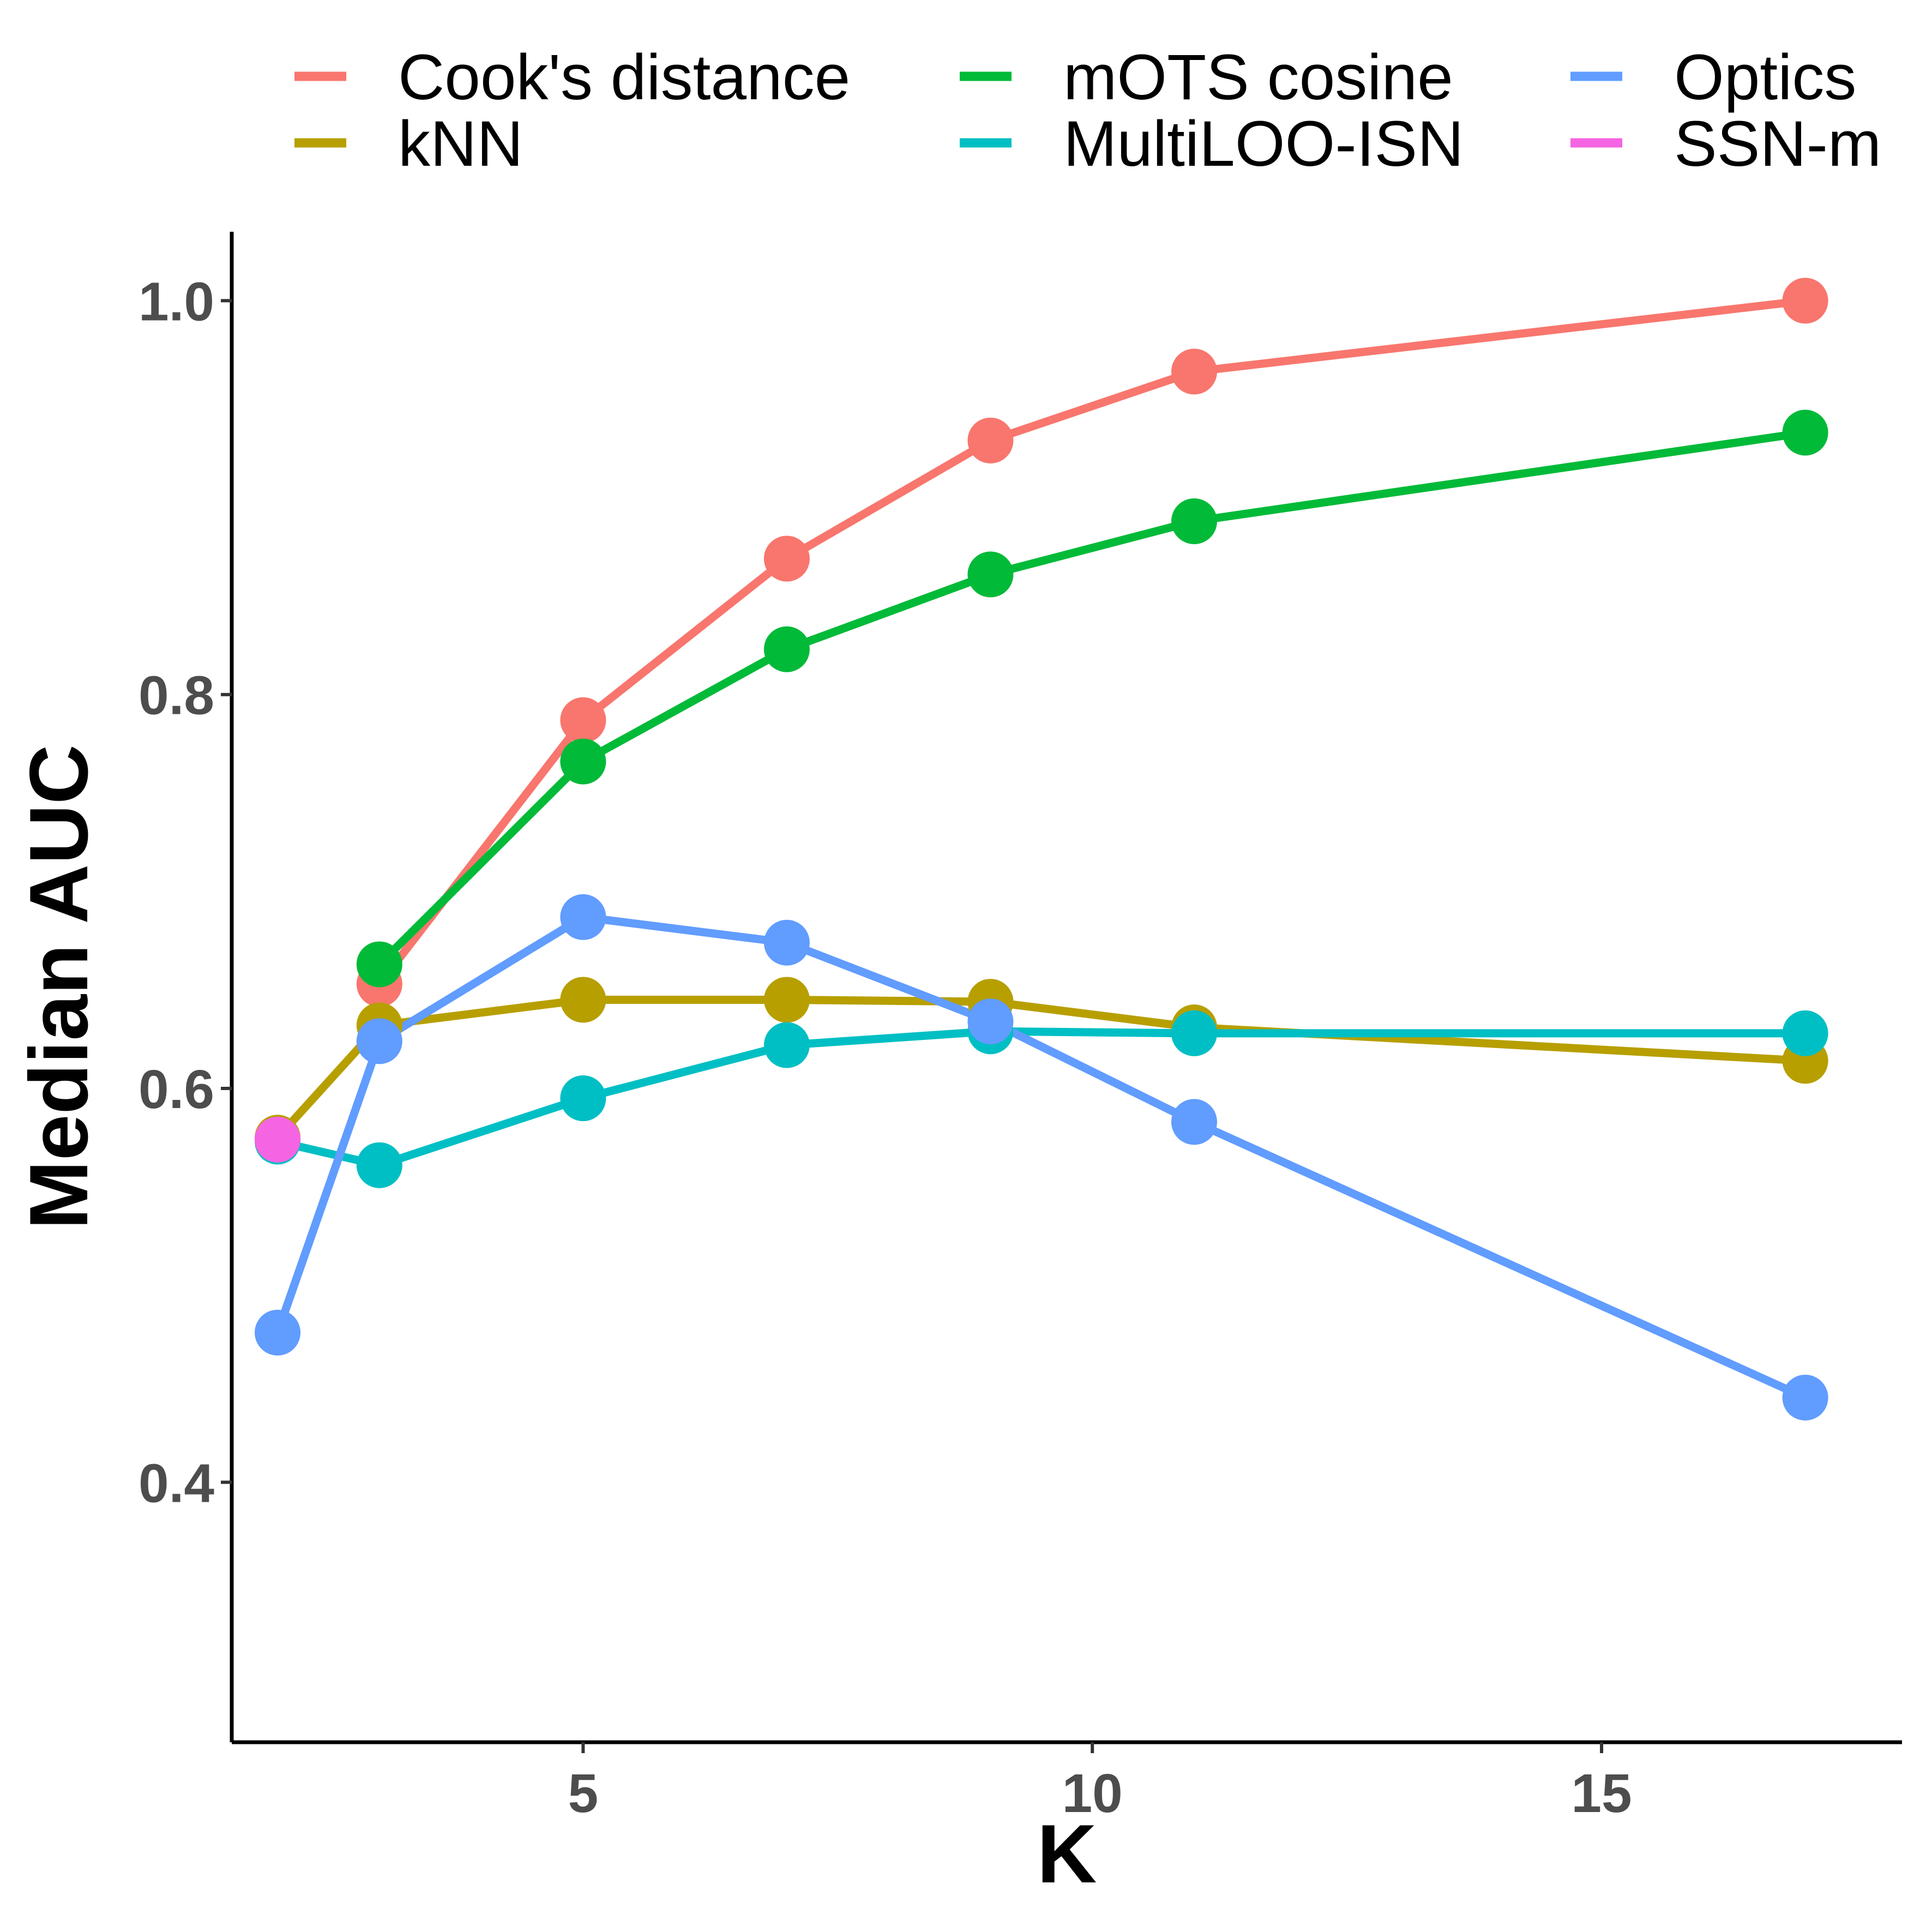 The image size is (1932, 1932). I want to click on x-tick-label: 15, so click(1601, 1793).